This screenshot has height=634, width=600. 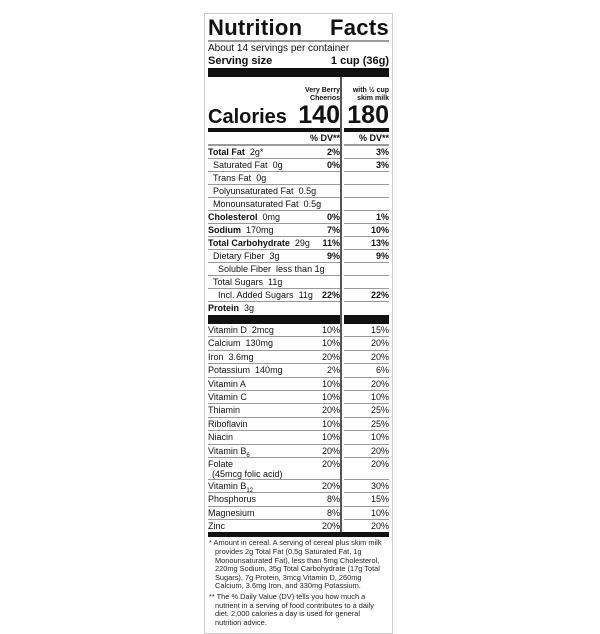 What do you see at coordinates (382, 256) in the screenshot?
I see `nutrient-dv-milk: 9%` at bounding box center [382, 256].